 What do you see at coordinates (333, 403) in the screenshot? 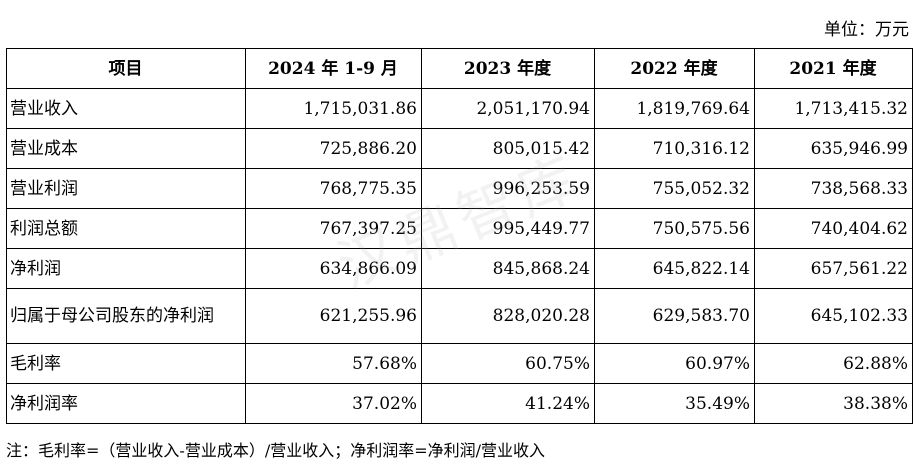
I see `cell-value: 37.02%` at bounding box center [333, 403].